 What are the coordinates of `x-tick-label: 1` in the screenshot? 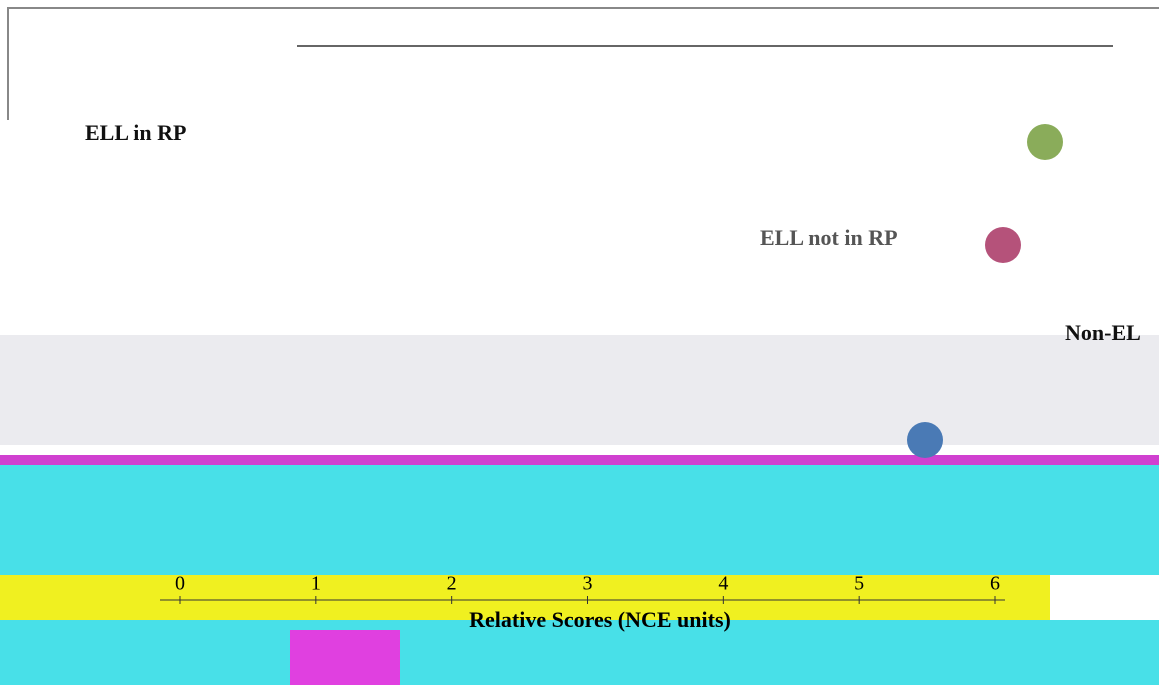 It's located at (316, 584).